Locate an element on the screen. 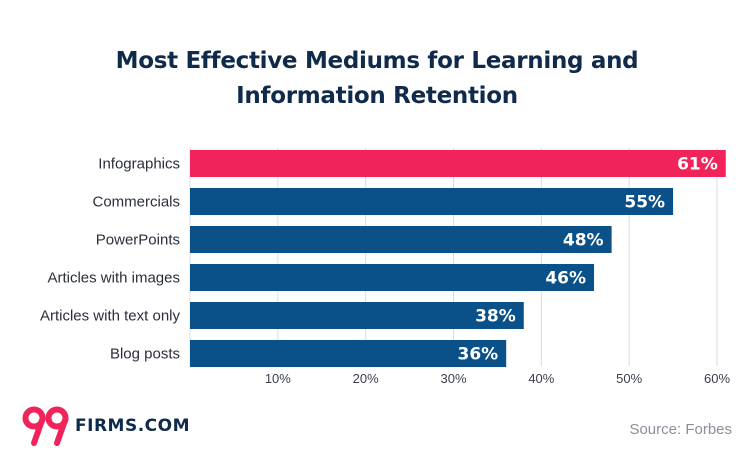 The width and height of the screenshot is (754, 469). chart-title-line-1: Most Effective Mediums for Learning and is located at coordinates (377, 61).